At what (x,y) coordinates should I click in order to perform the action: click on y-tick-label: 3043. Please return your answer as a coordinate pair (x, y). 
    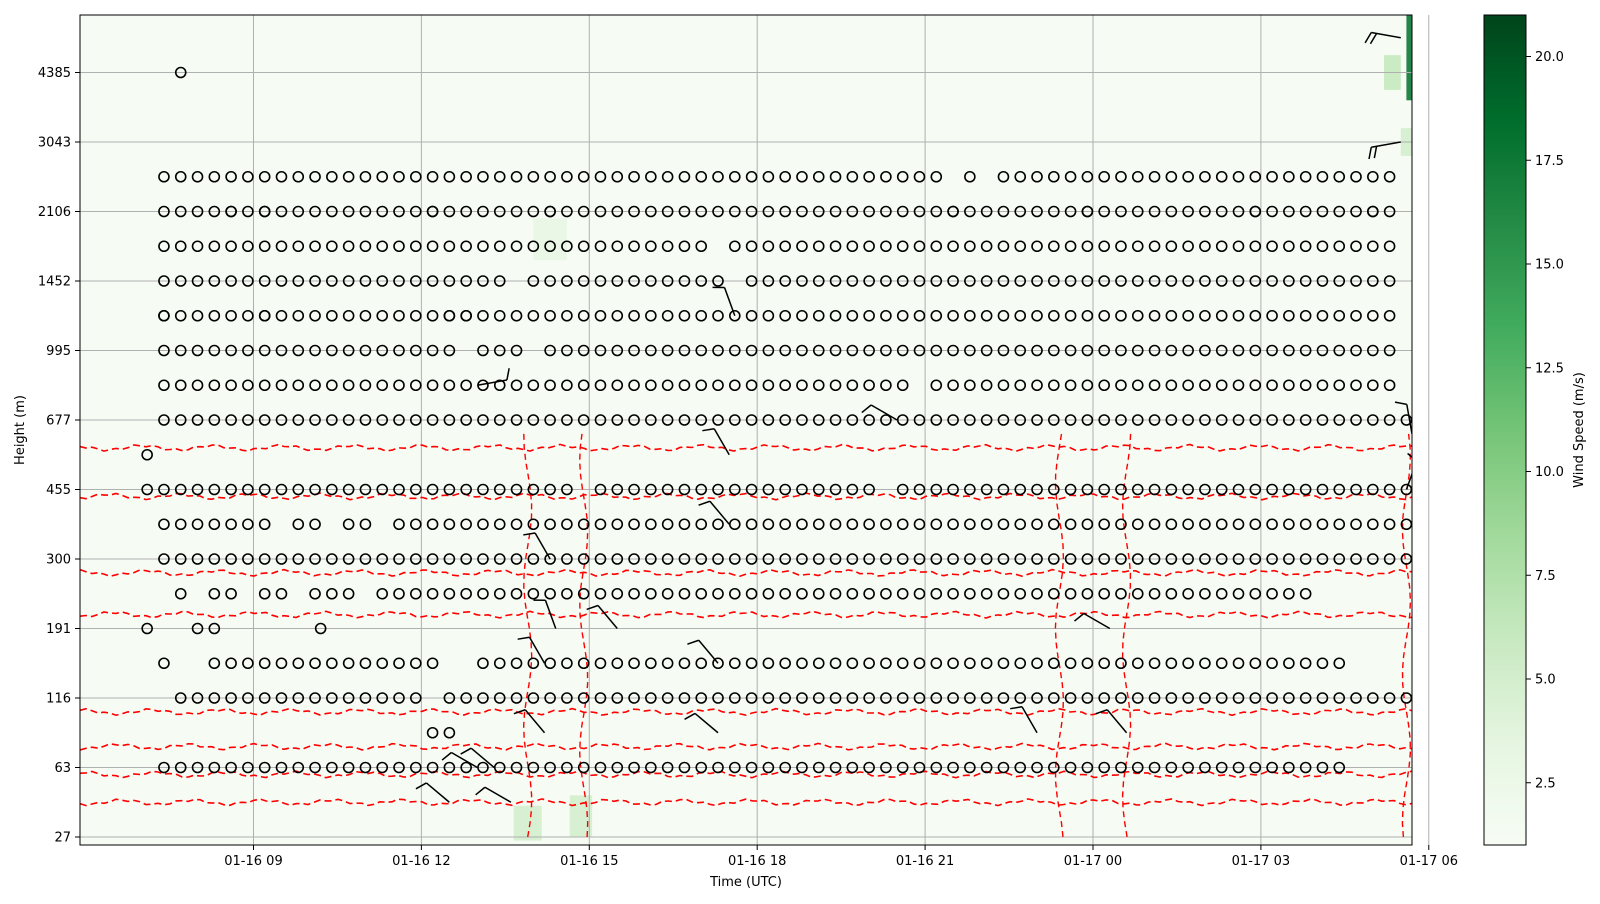
    Looking at the image, I should click on (54, 143).